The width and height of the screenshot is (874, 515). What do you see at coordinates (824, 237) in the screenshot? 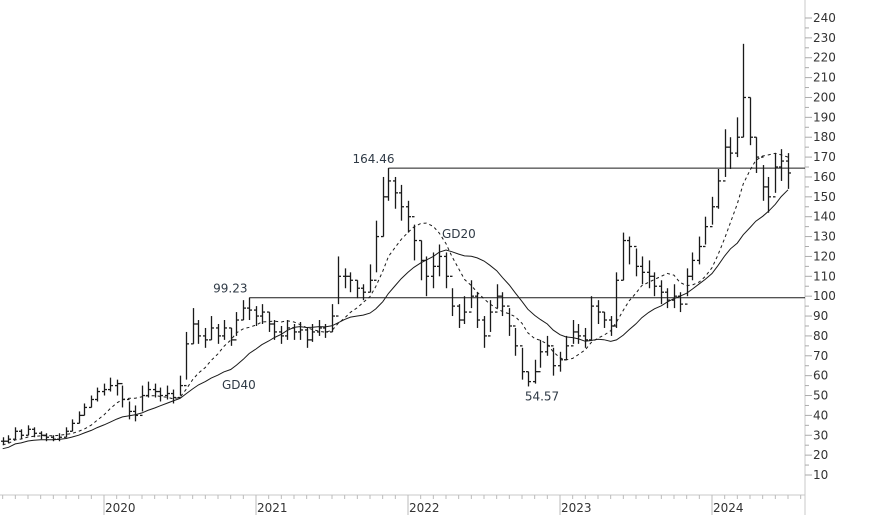
I see `y-tick-label: 130` at bounding box center [824, 237].